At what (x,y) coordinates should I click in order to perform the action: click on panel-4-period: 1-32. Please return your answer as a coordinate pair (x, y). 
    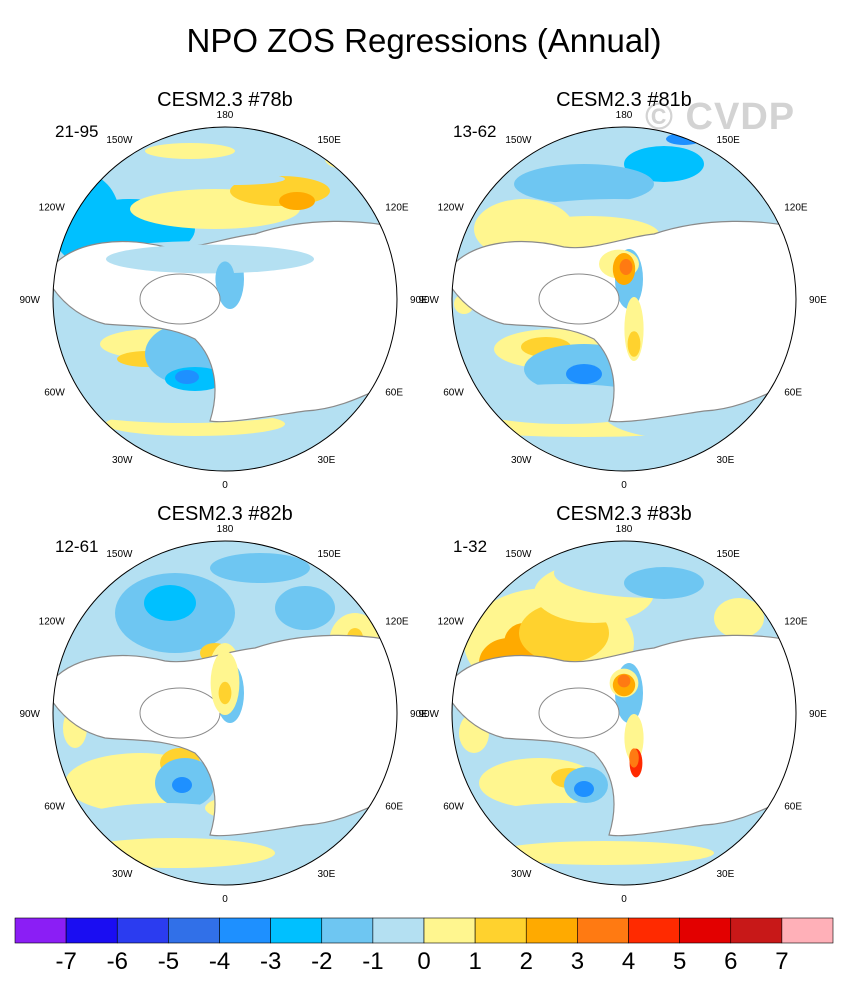
    Looking at the image, I should click on (470, 546).